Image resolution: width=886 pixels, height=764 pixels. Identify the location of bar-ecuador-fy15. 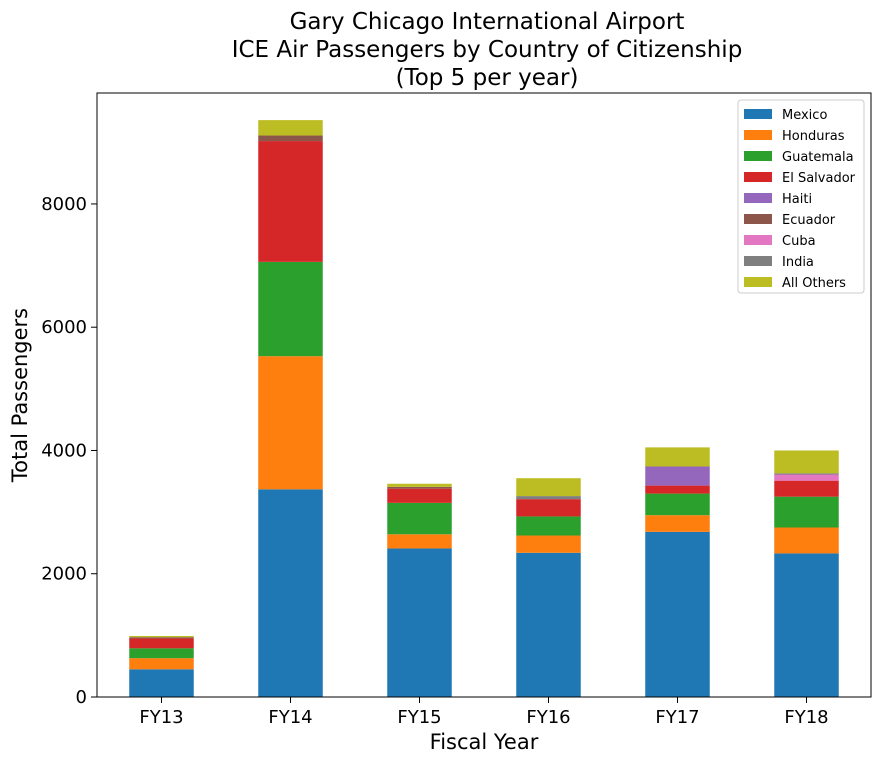
(419, 487).